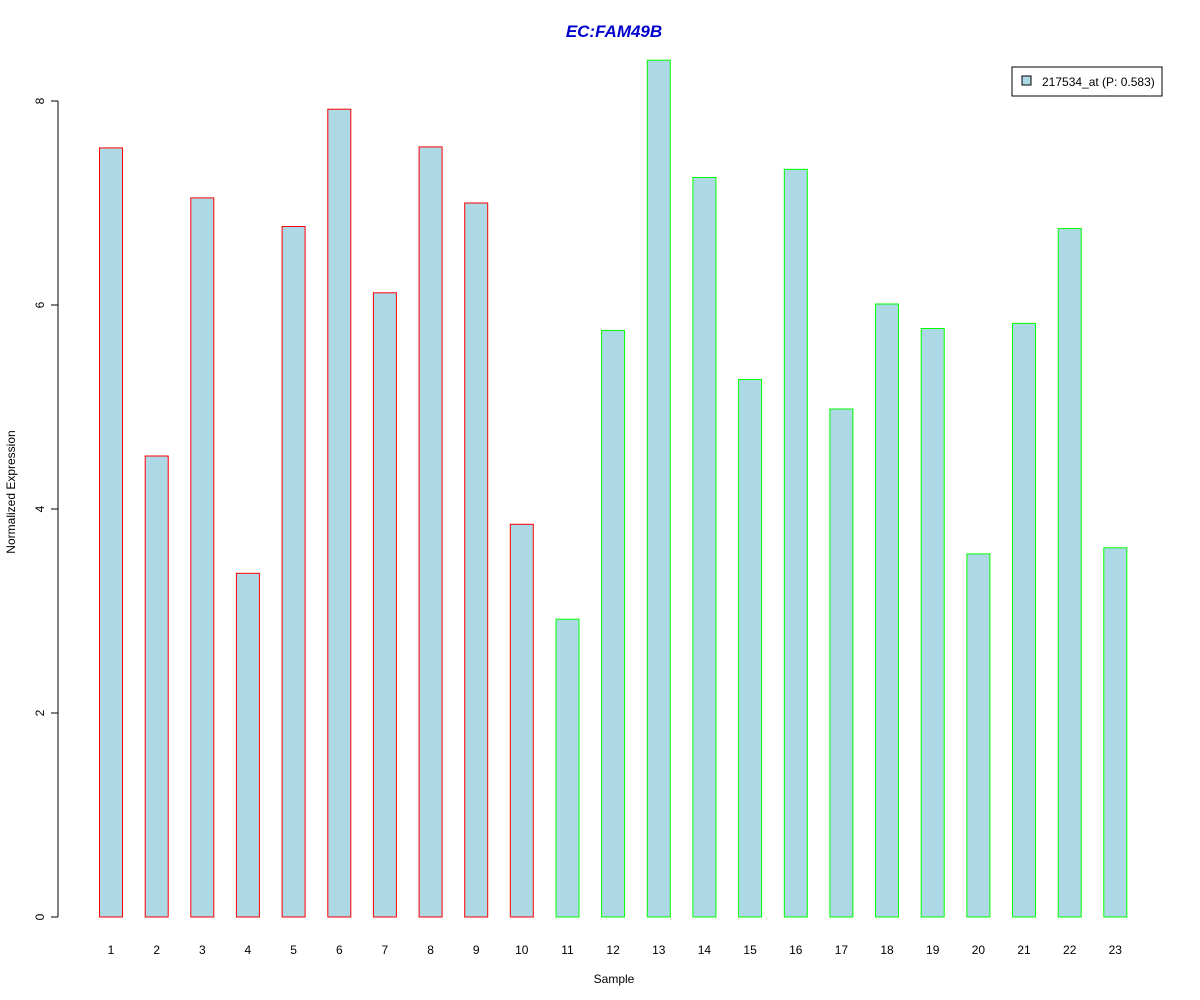  What do you see at coordinates (1070, 950) in the screenshot?
I see `x-tick-label: 22` at bounding box center [1070, 950].